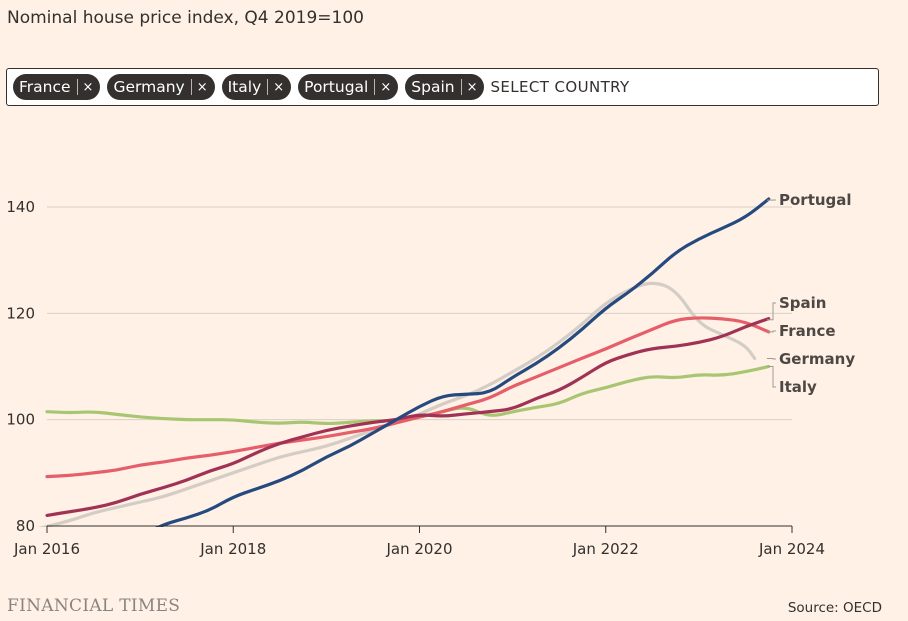  Describe the element at coordinates (185, 18) in the screenshot. I see `chart-title: Nominal house price index, Q4 2019=100` at that location.